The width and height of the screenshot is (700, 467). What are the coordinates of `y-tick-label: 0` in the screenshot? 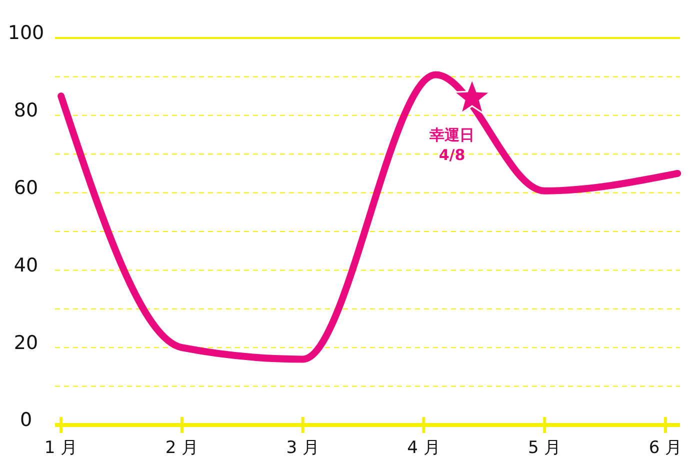 It's located at (26, 420).